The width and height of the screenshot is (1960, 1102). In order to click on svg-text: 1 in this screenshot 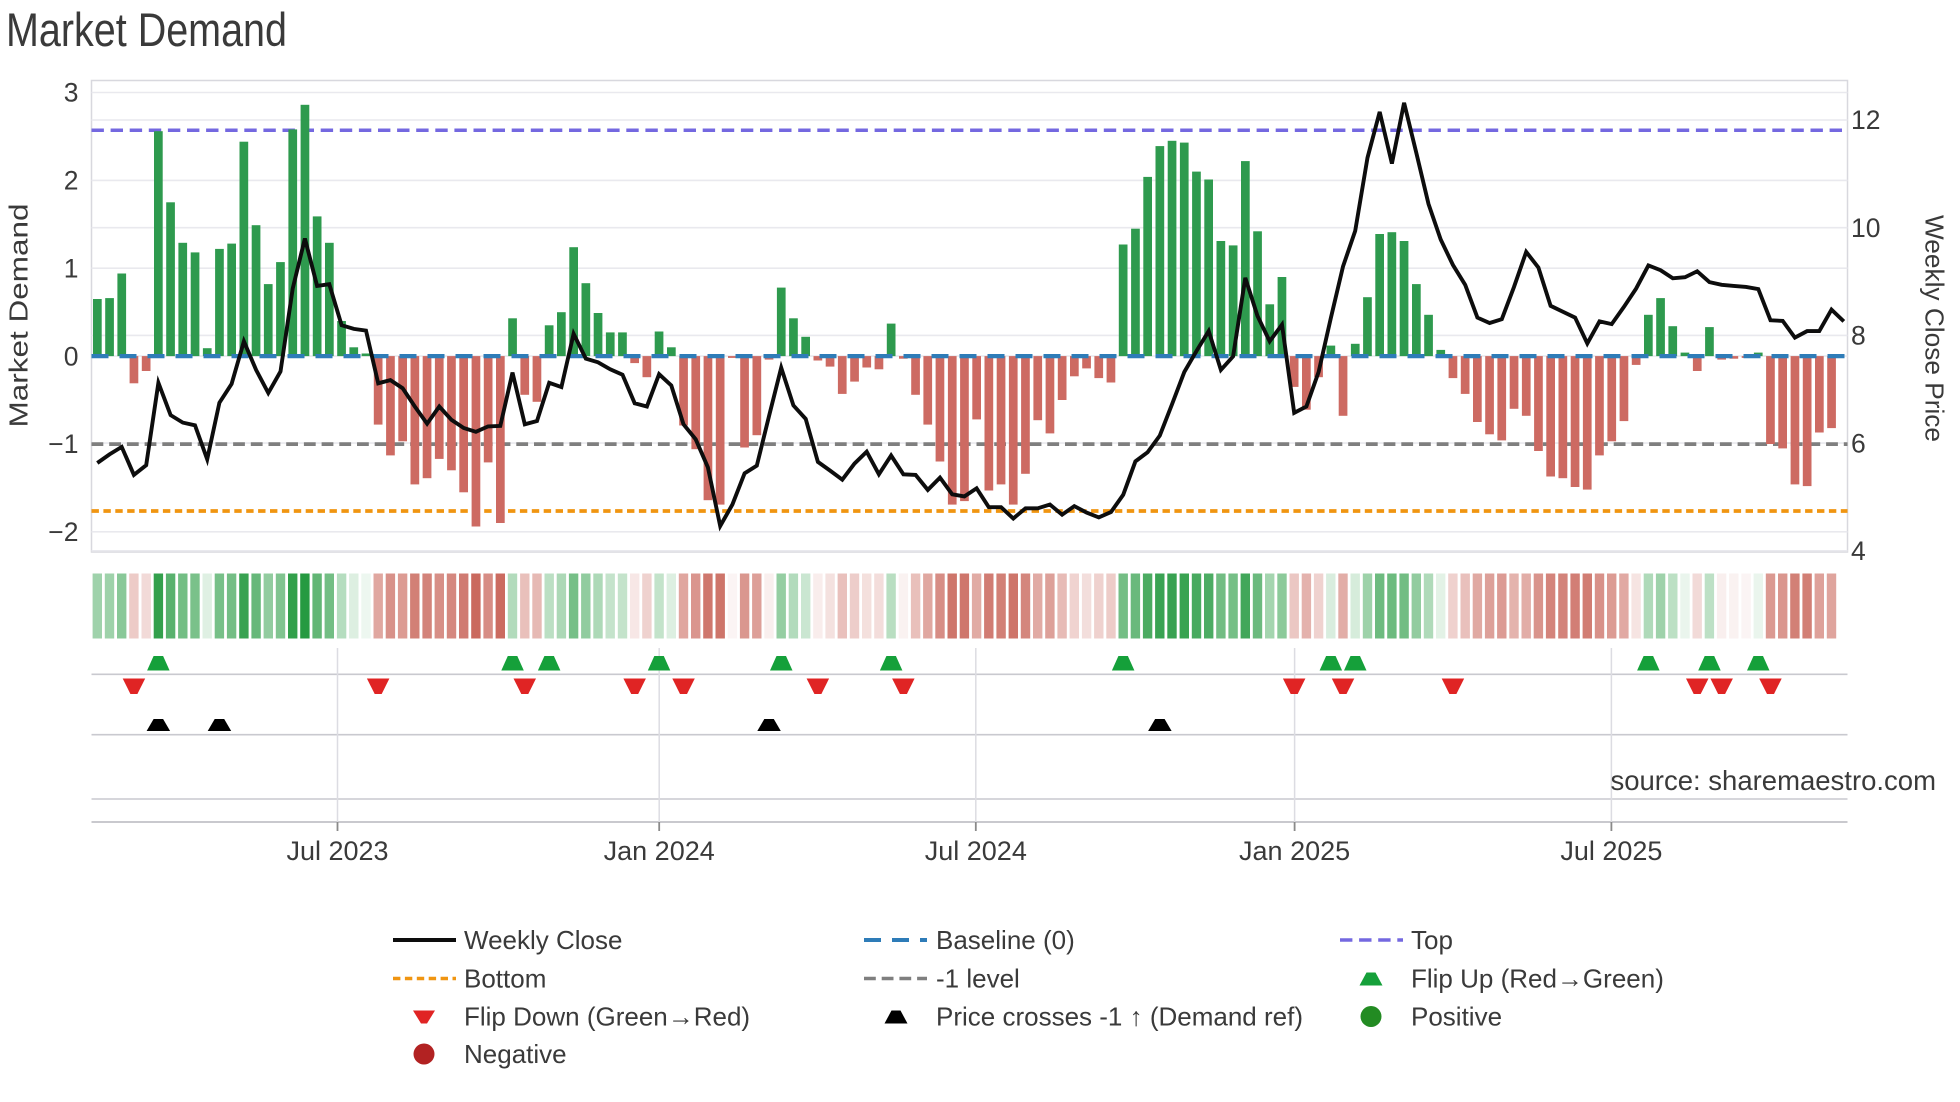, I will do `click(71, 268)`.